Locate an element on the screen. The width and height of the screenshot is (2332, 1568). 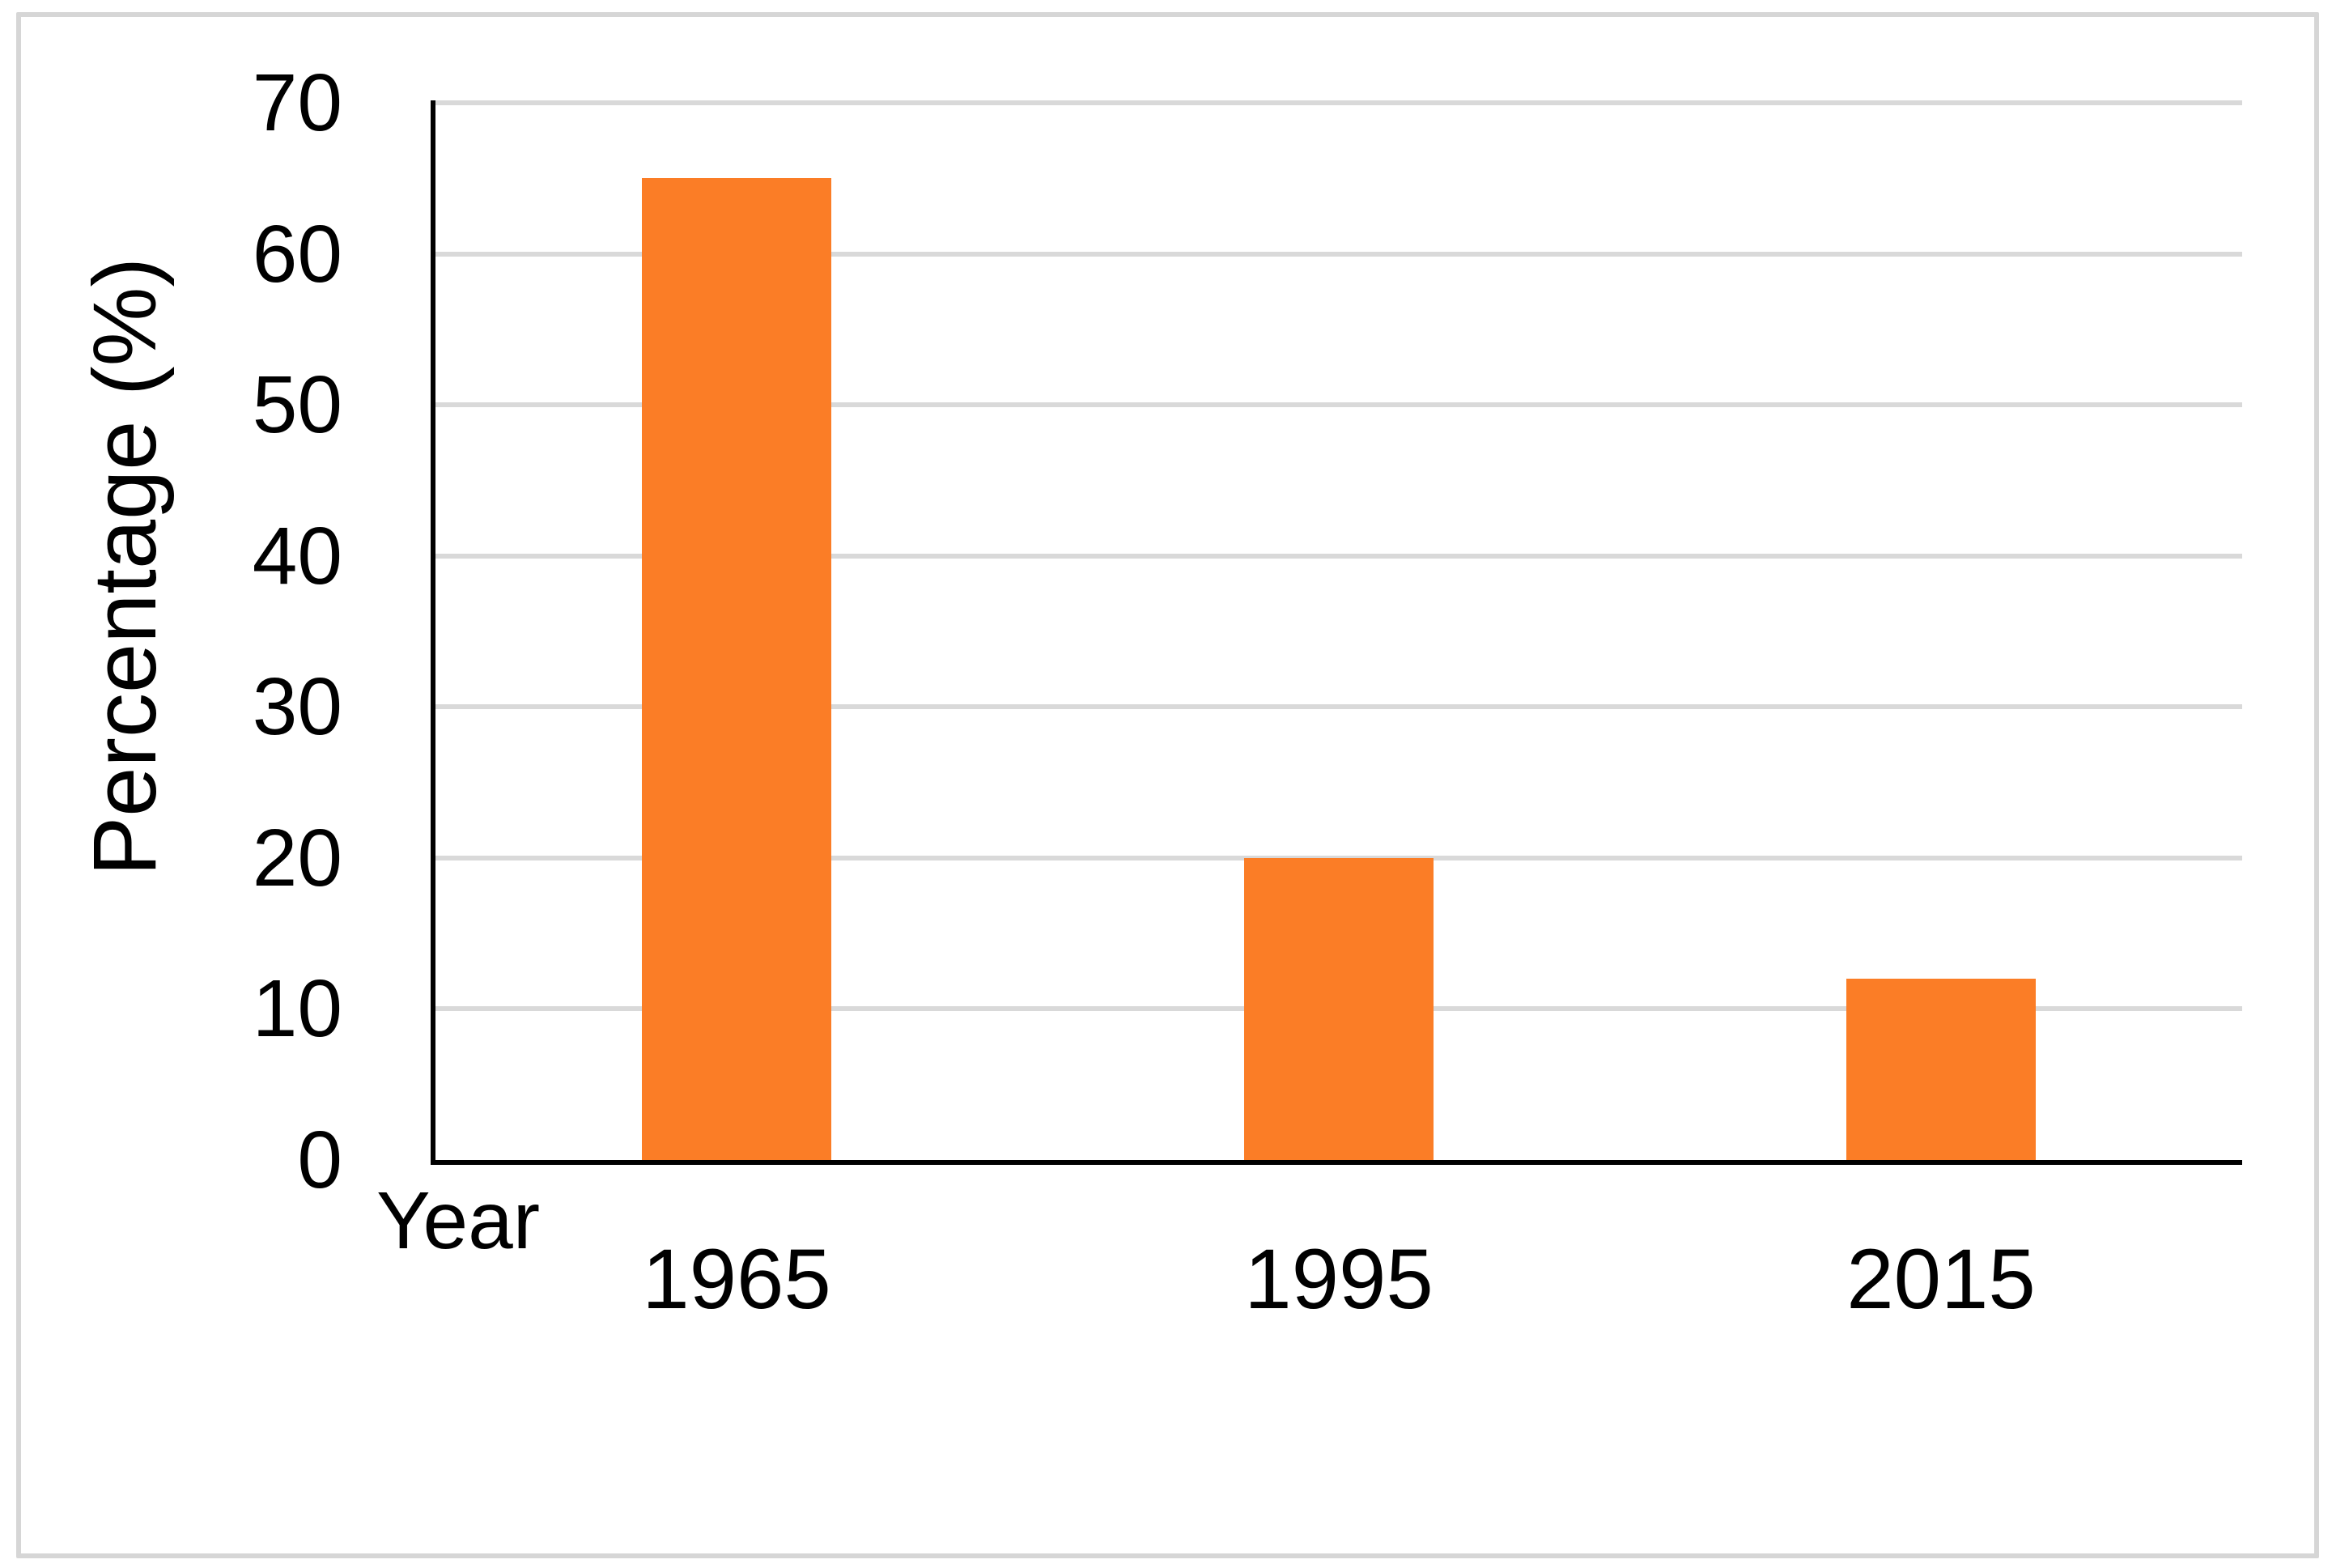
y-tick-label-40: 40 is located at coordinates (297, 555).